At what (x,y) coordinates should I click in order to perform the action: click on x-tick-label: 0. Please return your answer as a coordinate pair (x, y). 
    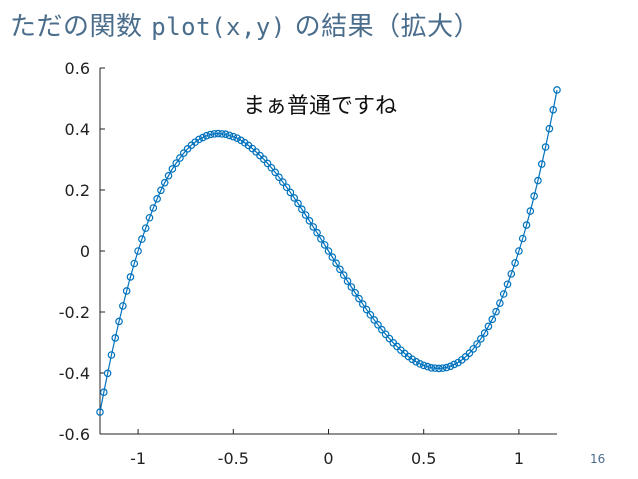
    Looking at the image, I should click on (328, 458).